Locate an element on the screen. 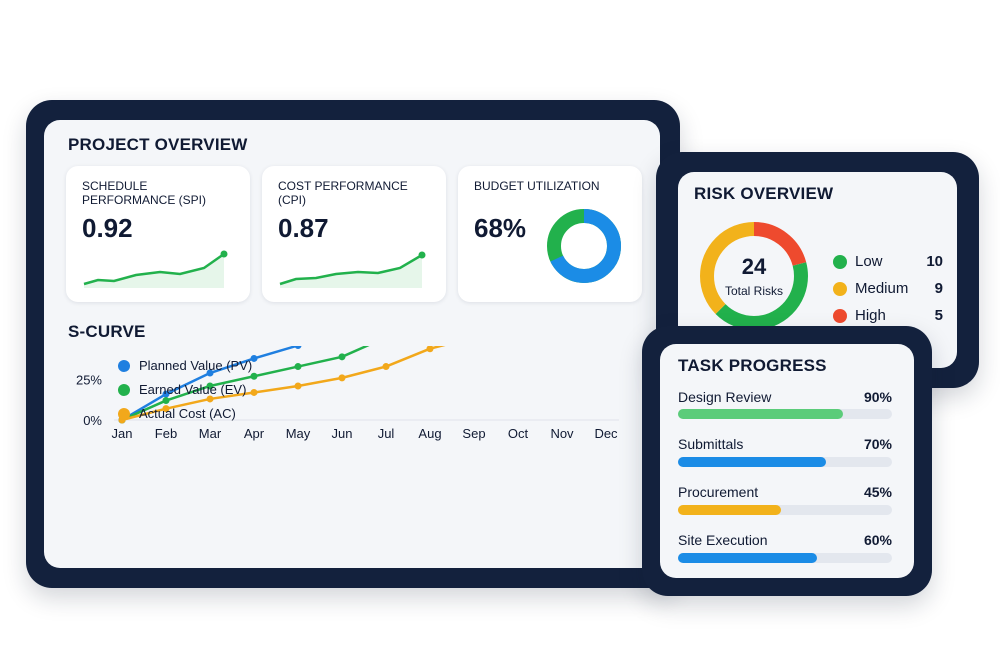 The width and height of the screenshot is (1000, 667). spi-card: SCHEDULE PERFORMANCE (SPI) 0.92 is located at coordinates (158, 234).